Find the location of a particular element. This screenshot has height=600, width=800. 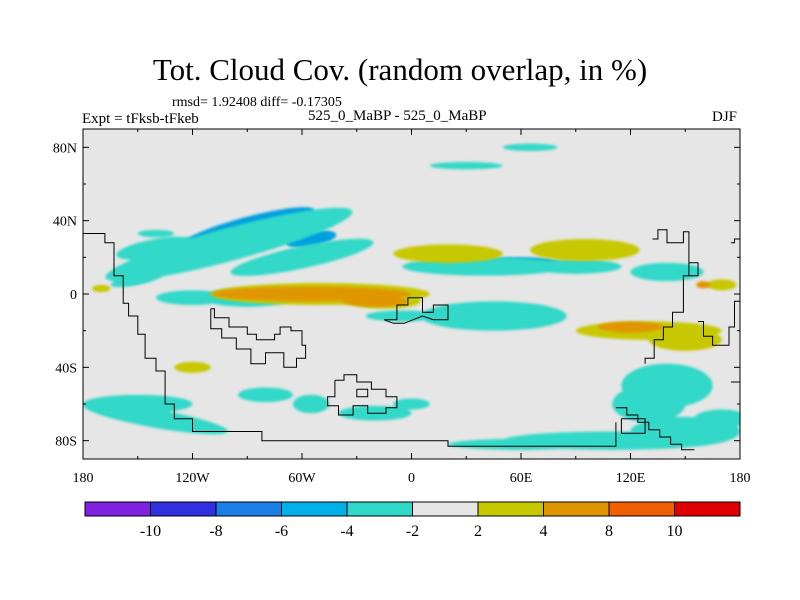

plot-title: Tot. Cloud Cov. (random overlap, in %) is located at coordinates (400, 69).